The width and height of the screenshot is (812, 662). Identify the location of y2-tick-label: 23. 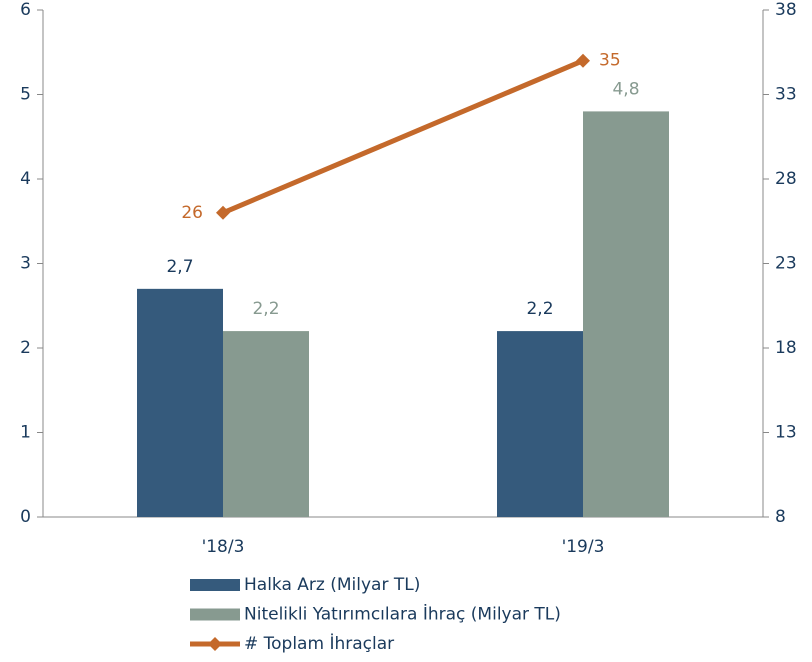
(786, 264).